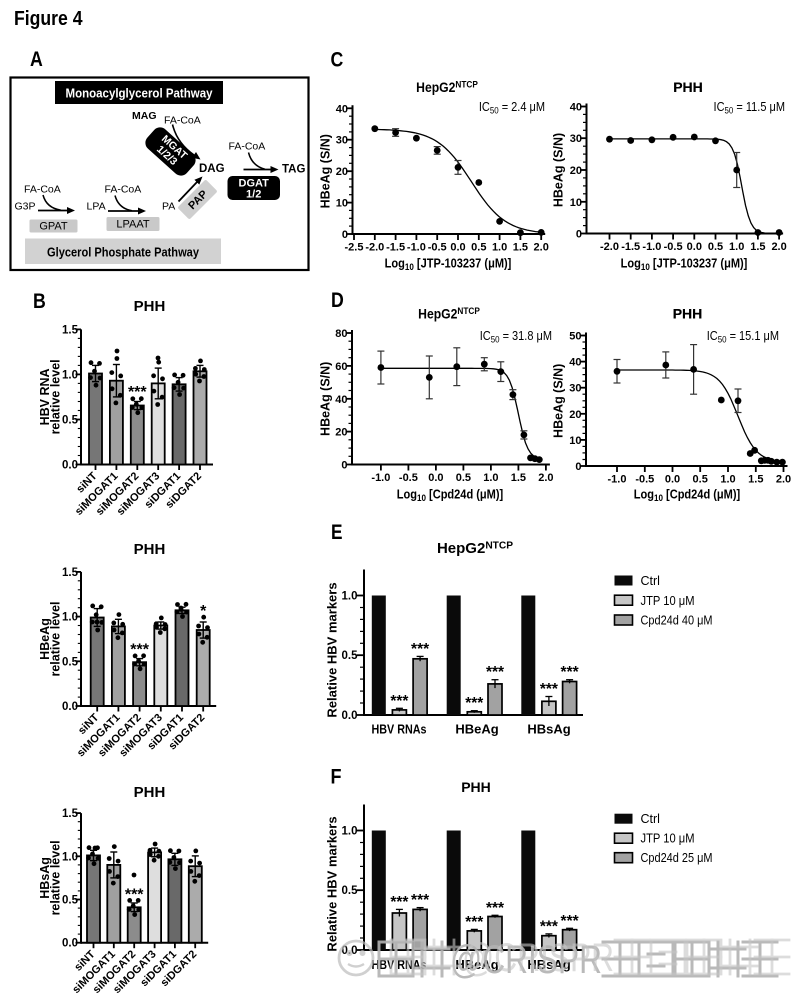 This screenshot has height=1004, width=800. I want to click on svg-text: IC50 = 11.5 μM, so click(749, 107).